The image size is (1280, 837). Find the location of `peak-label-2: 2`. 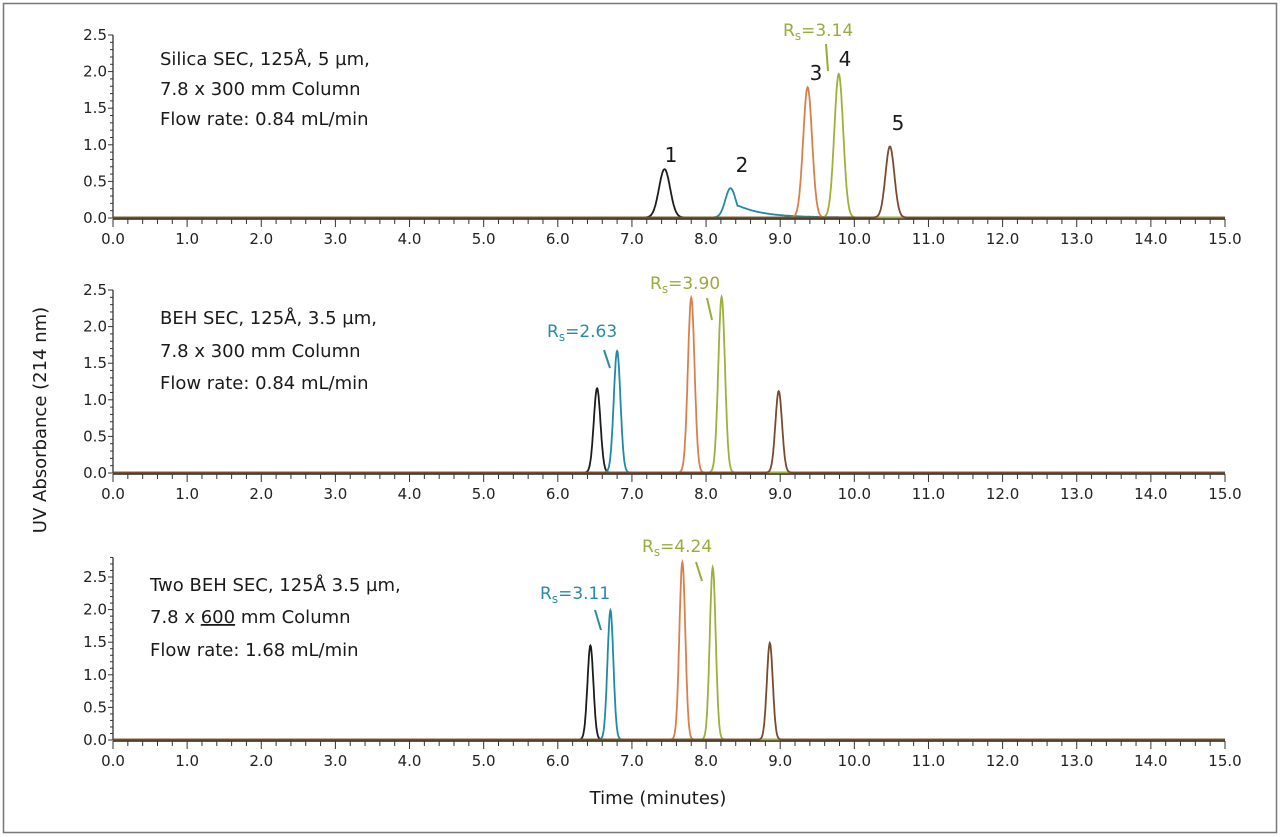

peak-label-2: 2 is located at coordinates (742, 165).